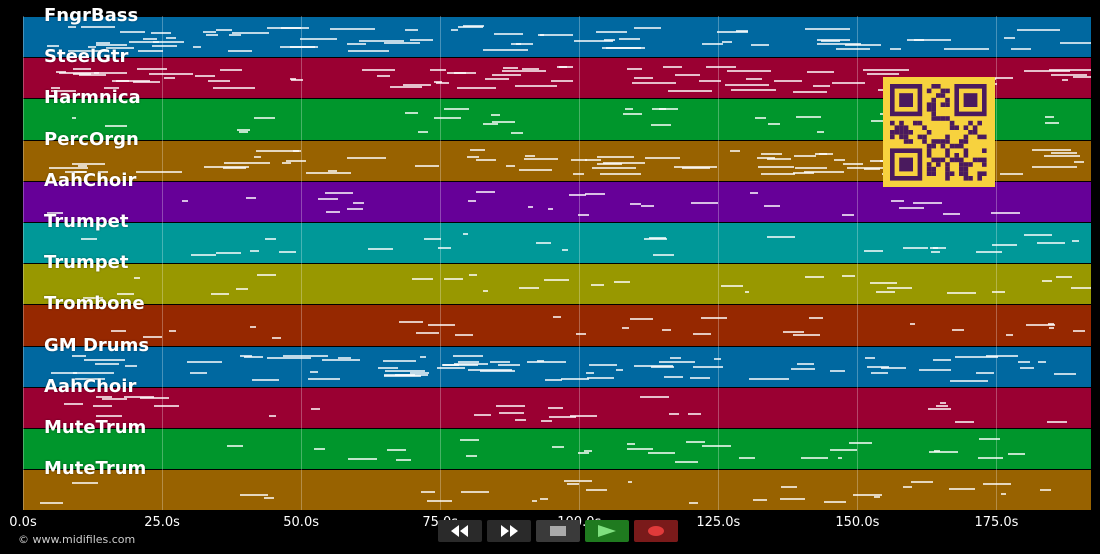 The height and width of the screenshot is (554, 1100). I want to click on rewind-button, so click(460, 531).